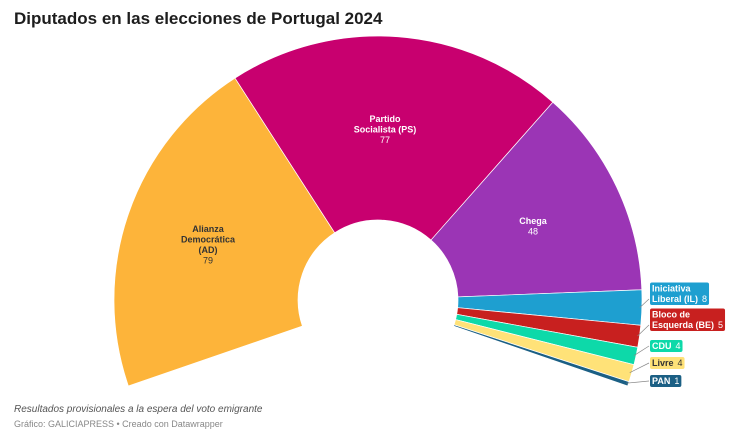 The image size is (756, 441). What do you see at coordinates (208, 229) in the screenshot?
I see `slice-name: Alianza` at bounding box center [208, 229].